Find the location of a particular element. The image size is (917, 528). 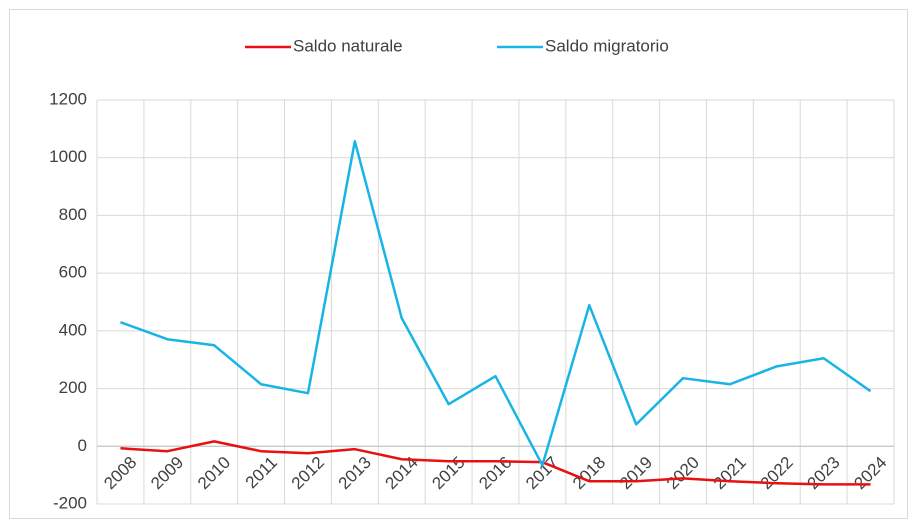

y-tick-label: 0 is located at coordinates (82, 445).